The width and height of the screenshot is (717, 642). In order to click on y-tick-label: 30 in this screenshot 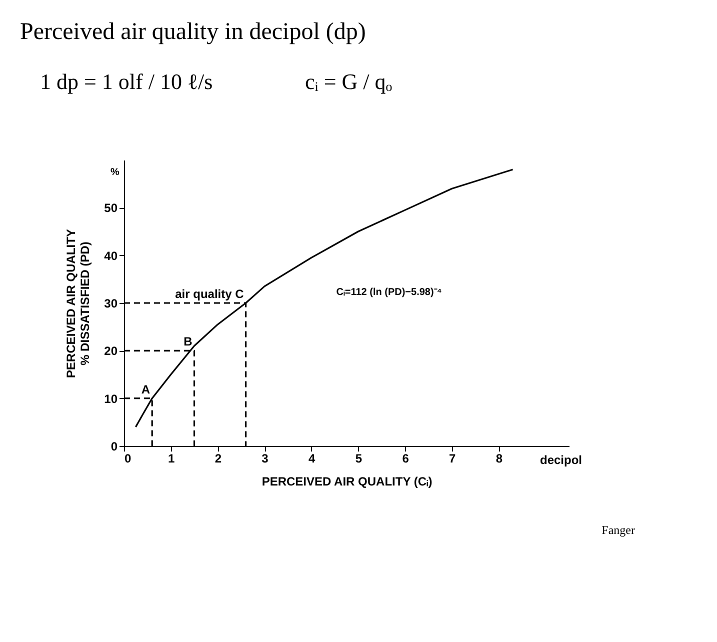, I will do `click(111, 303)`.